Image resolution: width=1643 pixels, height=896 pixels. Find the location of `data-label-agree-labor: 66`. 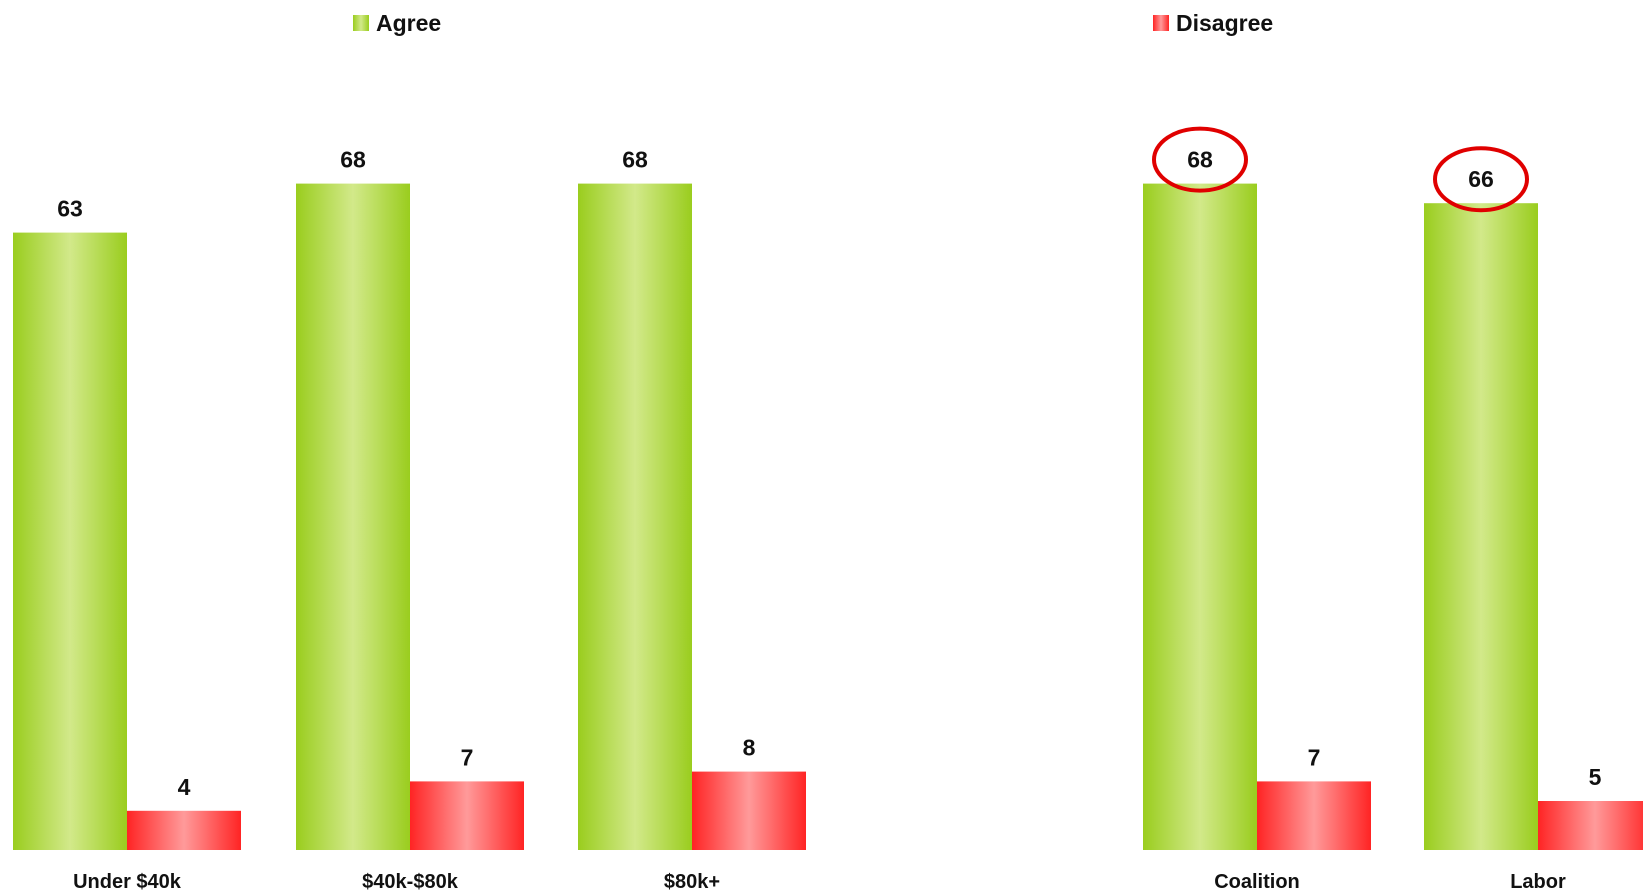

data-label-agree-labor: 66 is located at coordinates (1481, 179).